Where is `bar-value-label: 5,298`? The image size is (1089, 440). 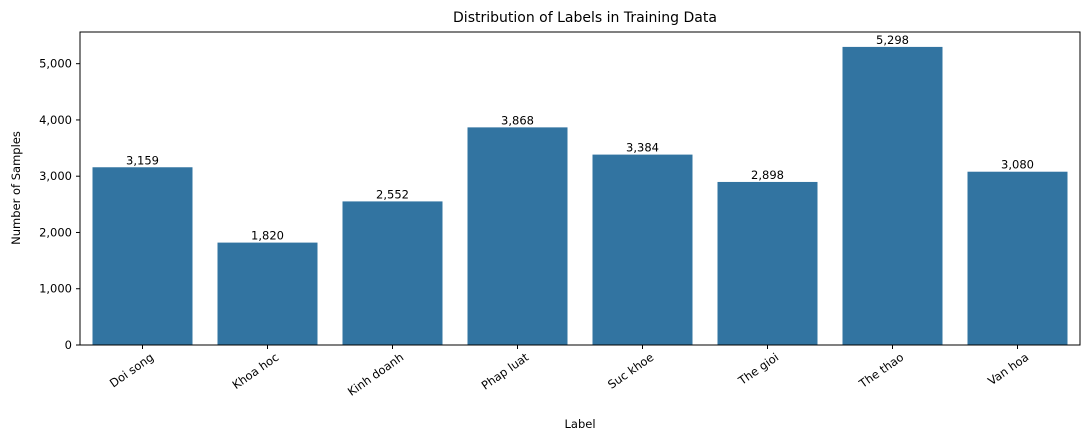
bar-value-label: 5,298 is located at coordinates (892, 40).